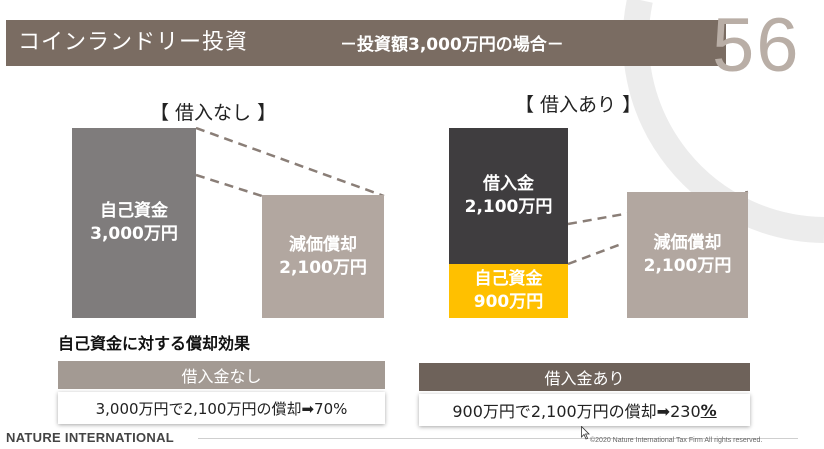  What do you see at coordinates (756, 45) in the screenshot?
I see `slide-number: 56` at bounding box center [756, 45].